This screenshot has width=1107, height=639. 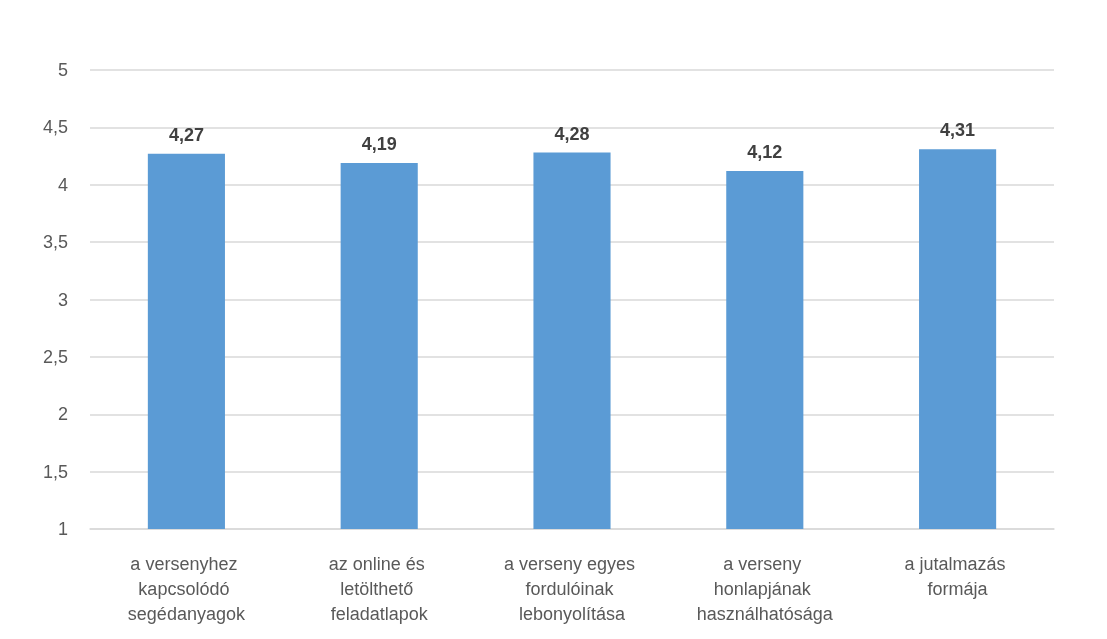 I want to click on data-label: 4,31, so click(x=958, y=130).